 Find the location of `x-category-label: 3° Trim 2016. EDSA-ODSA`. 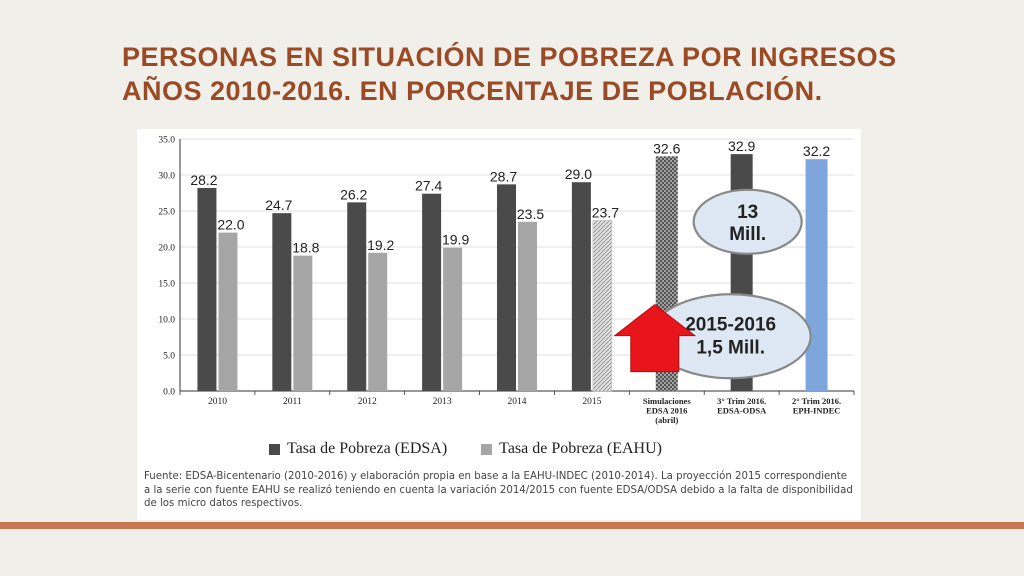

x-category-label: 3° Trim 2016. EDSA-ODSA is located at coordinates (742, 406).